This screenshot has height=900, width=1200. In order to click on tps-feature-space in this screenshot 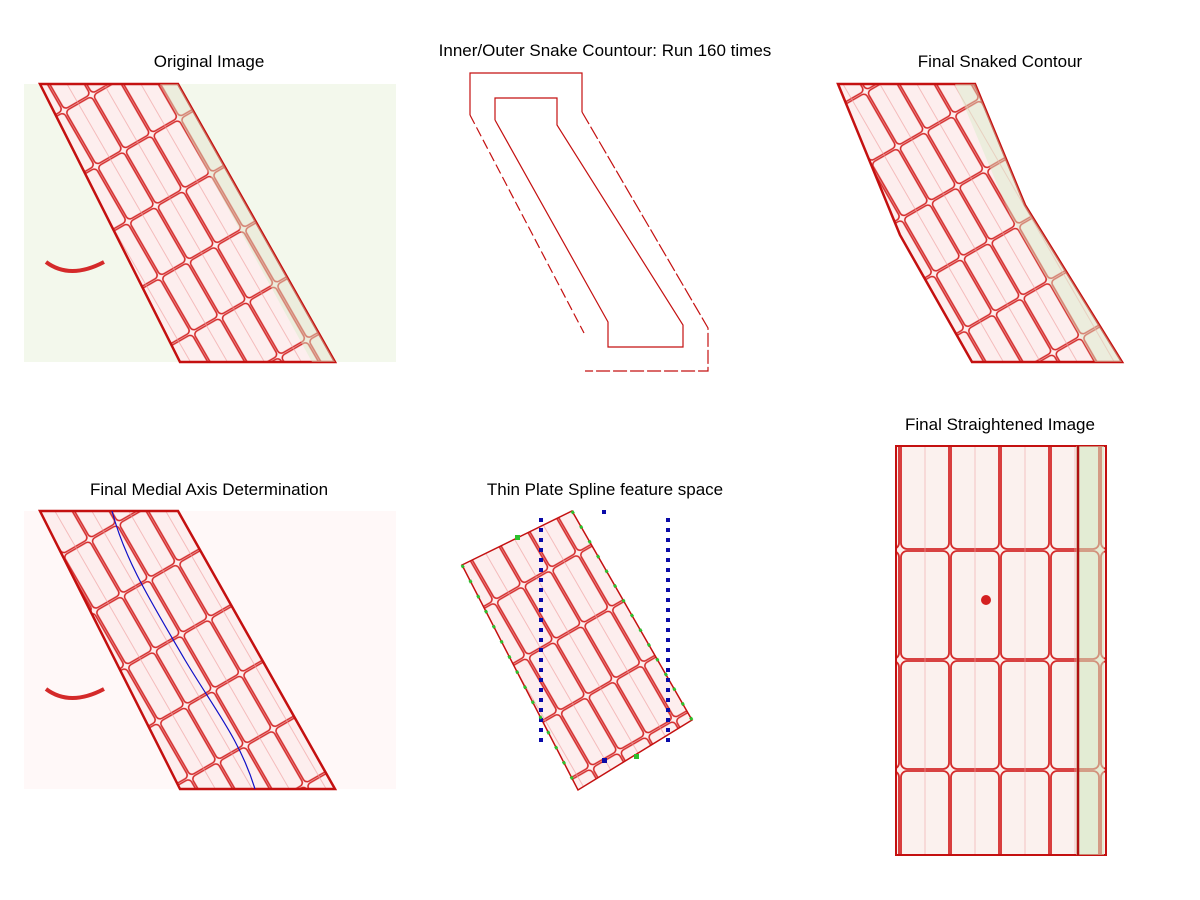, I will do `click(577, 651)`.